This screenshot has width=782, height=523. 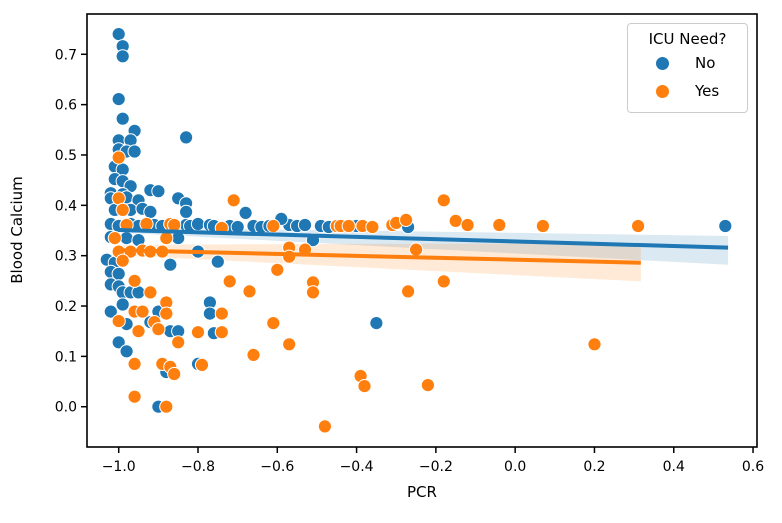 I want to click on y-tick-label: 0.1, so click(x=66, y=357).